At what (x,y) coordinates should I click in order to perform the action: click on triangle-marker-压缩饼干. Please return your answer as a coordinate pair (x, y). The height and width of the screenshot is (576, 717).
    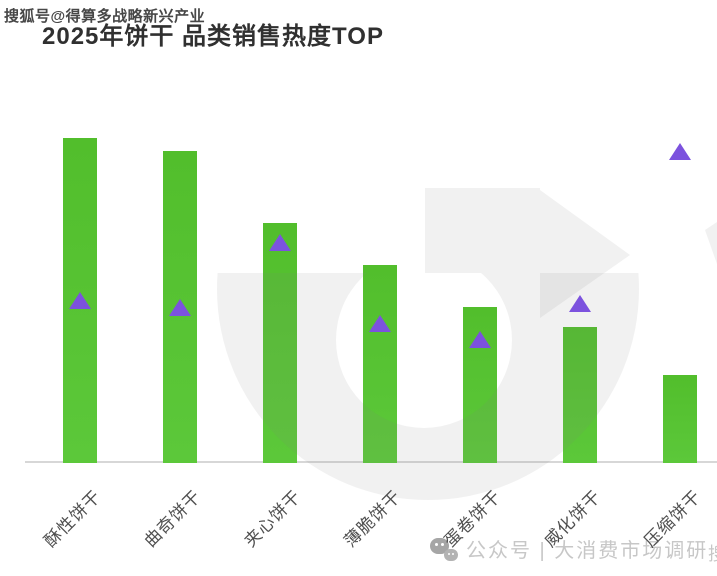
    Looking at the image, I should click on (680, 151).